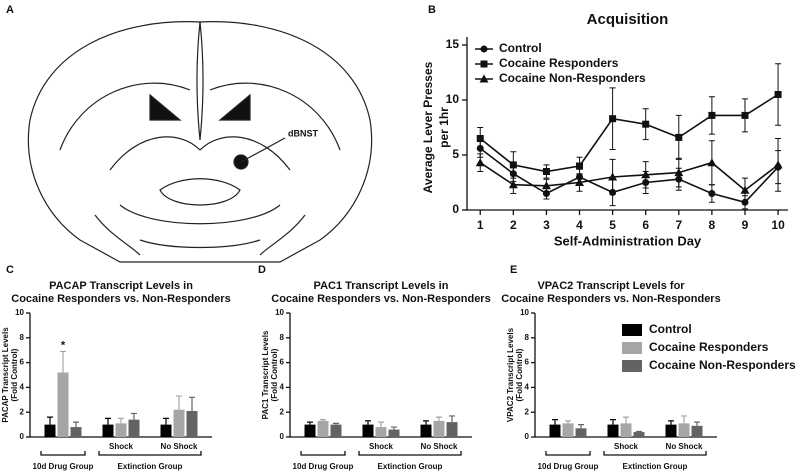  I want to click on x-tick-label: 3, so click(546, 225).